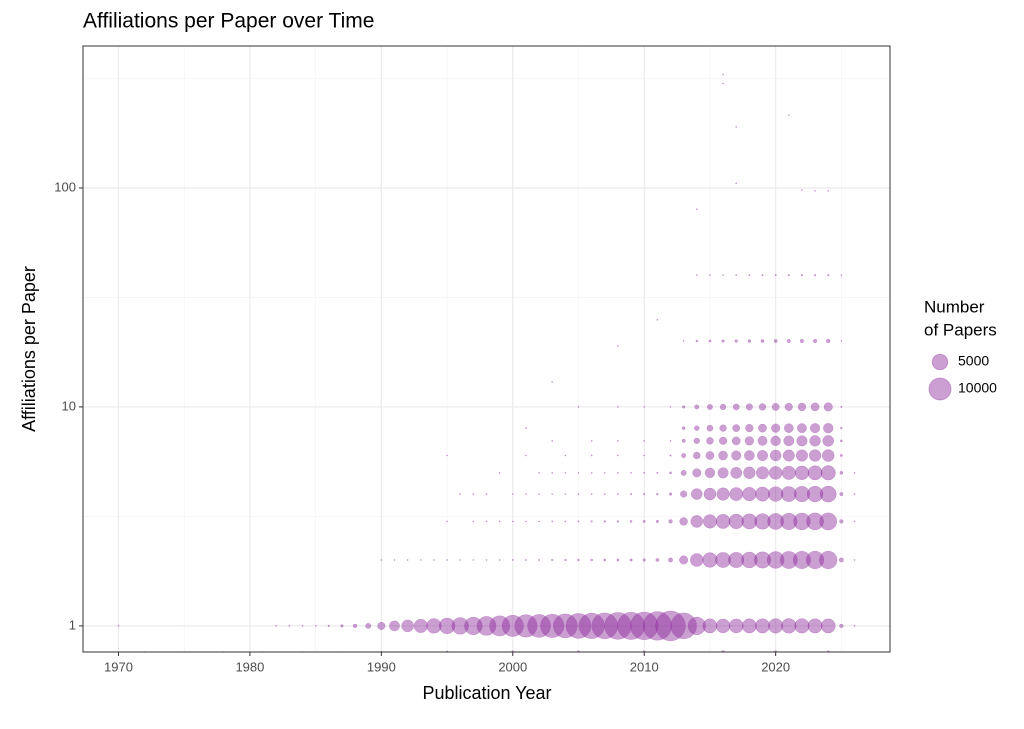  What do you see at coordinates (29, 349) in the screenshot?
I see `y-axis-label: Affiliations per Paper` at bounding box center [29, 349].